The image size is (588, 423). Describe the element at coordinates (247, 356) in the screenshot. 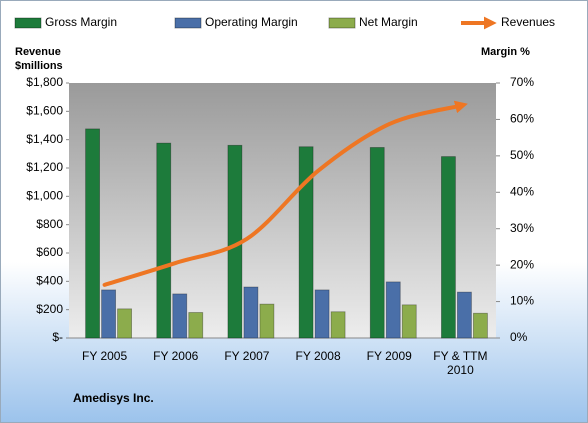

I see `x-tick-label: FY 2007` at that location.